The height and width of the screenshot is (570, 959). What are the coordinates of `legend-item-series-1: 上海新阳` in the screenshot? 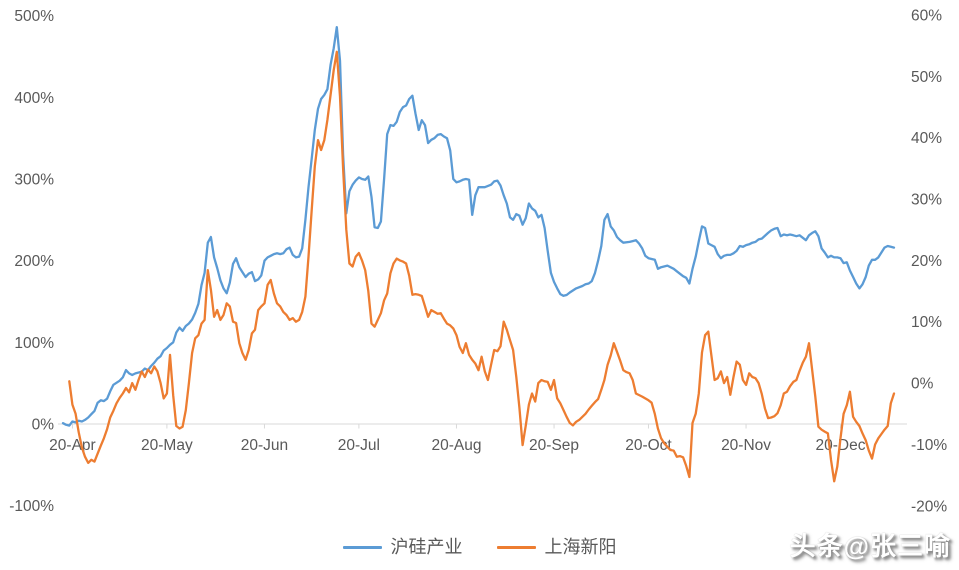 It's located at (556, 547).